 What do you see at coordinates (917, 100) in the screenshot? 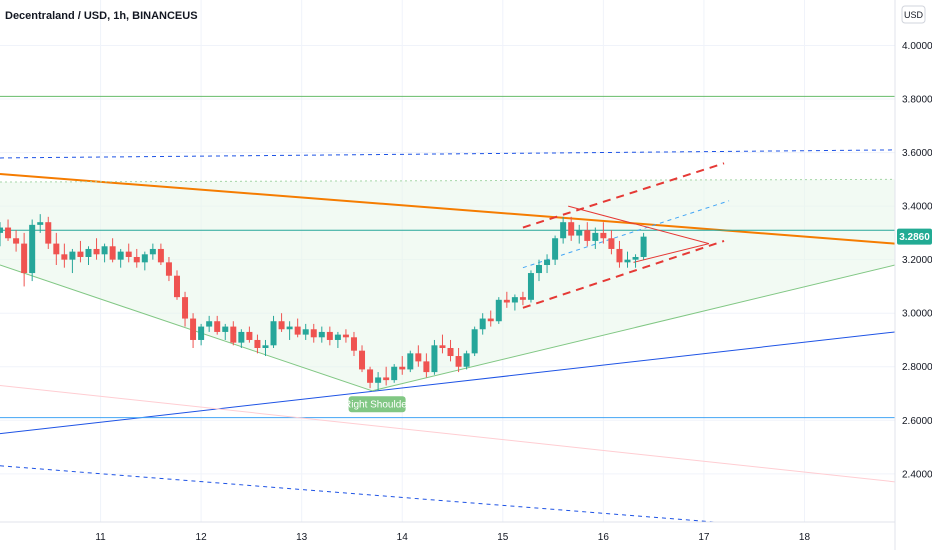
I see `price-tick-1: 3.8000` at bounding box center [917, 100].